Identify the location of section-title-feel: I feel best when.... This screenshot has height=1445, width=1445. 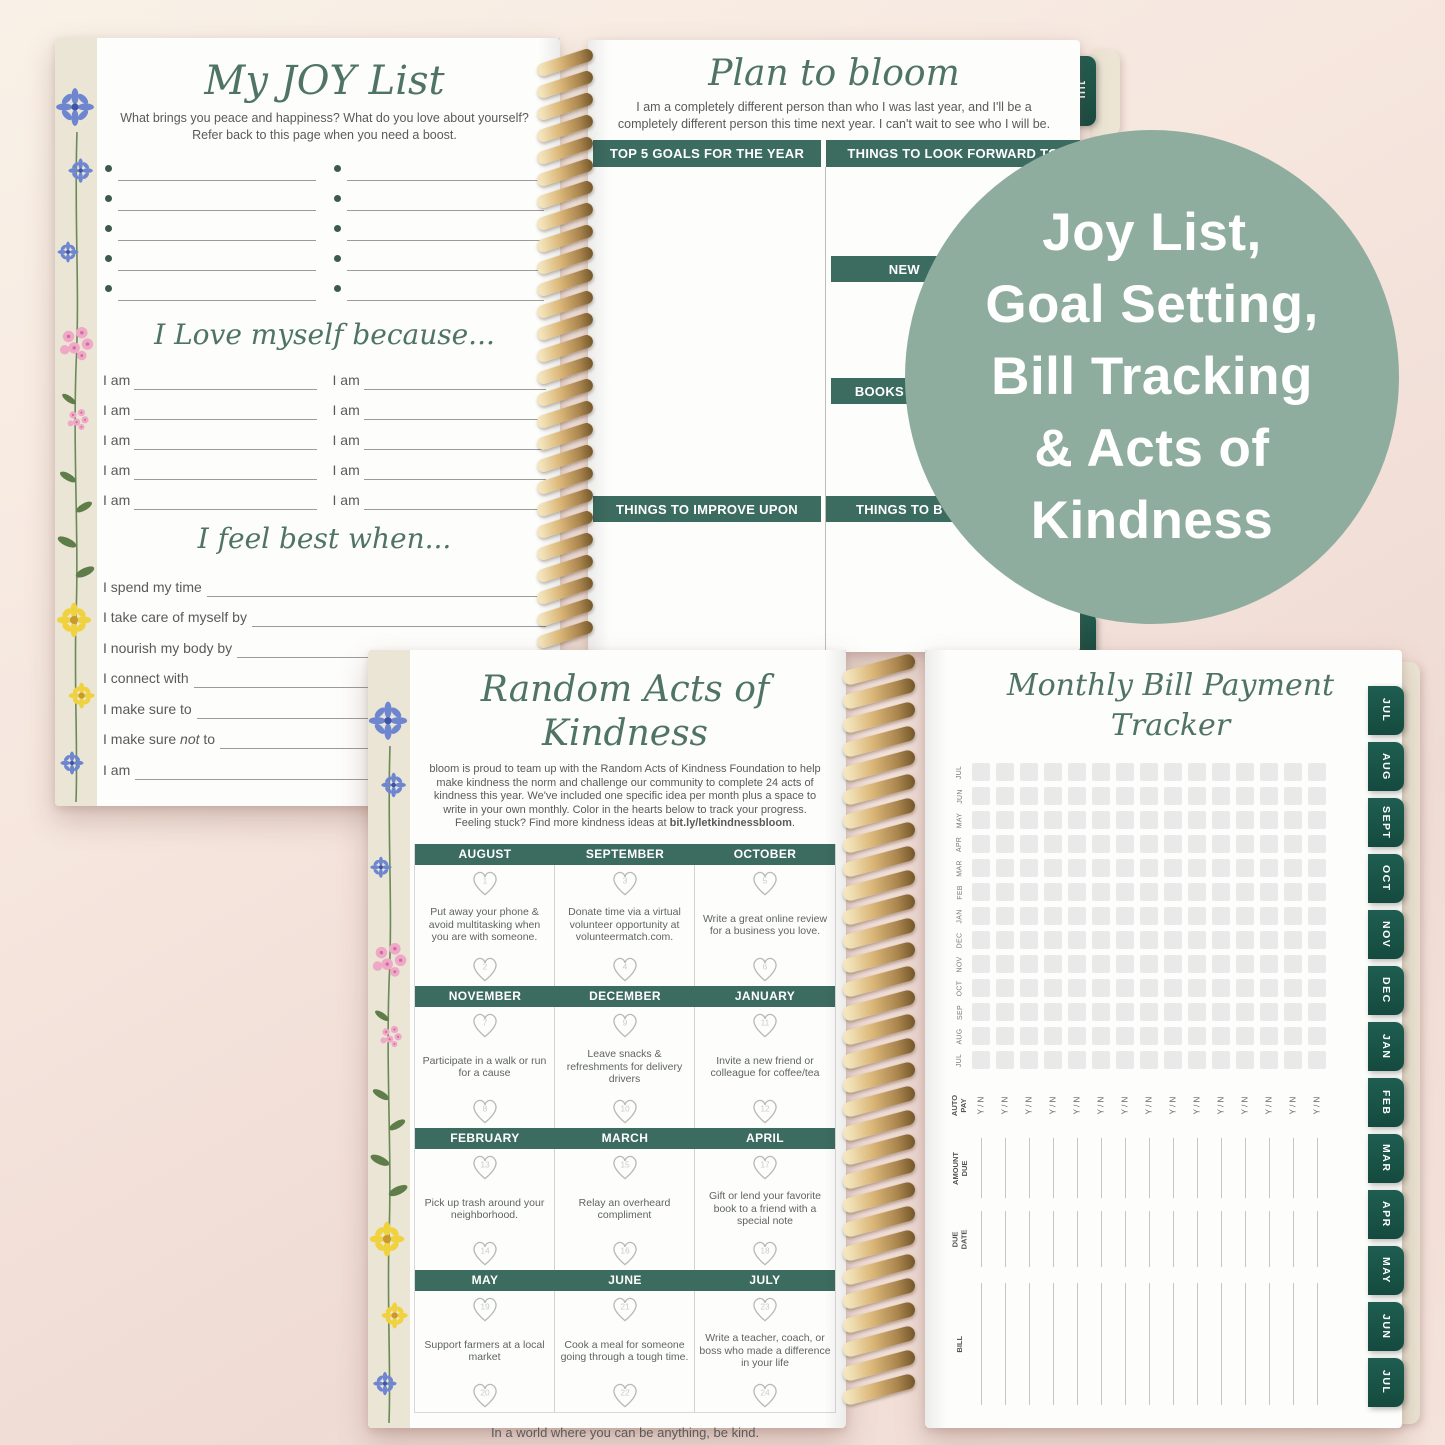
(324, 538).